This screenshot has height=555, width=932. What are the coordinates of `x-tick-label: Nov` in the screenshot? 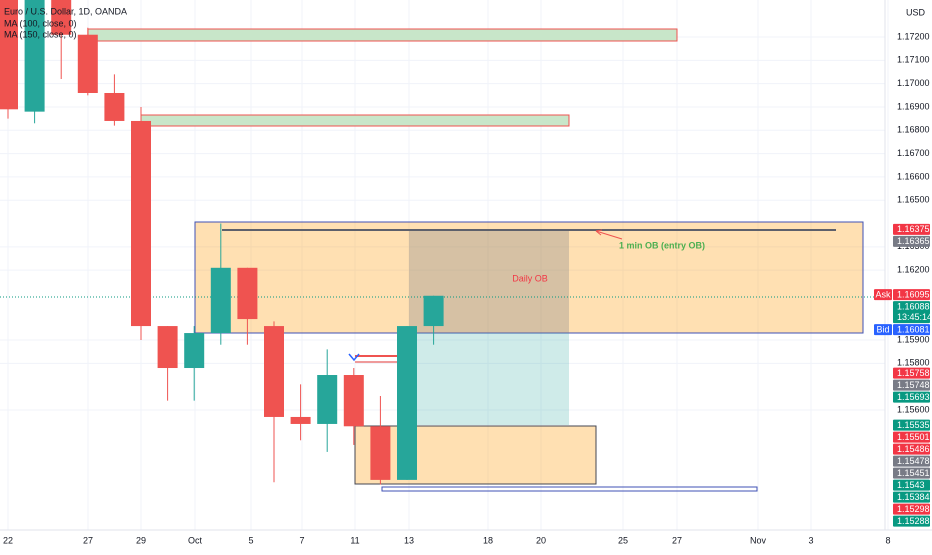 It's located at (758, 540).